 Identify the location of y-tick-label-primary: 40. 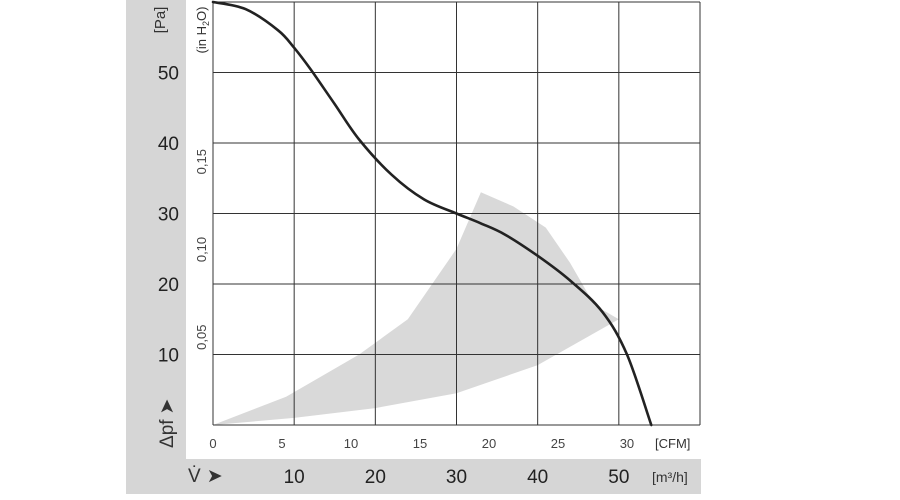
(168, 144).